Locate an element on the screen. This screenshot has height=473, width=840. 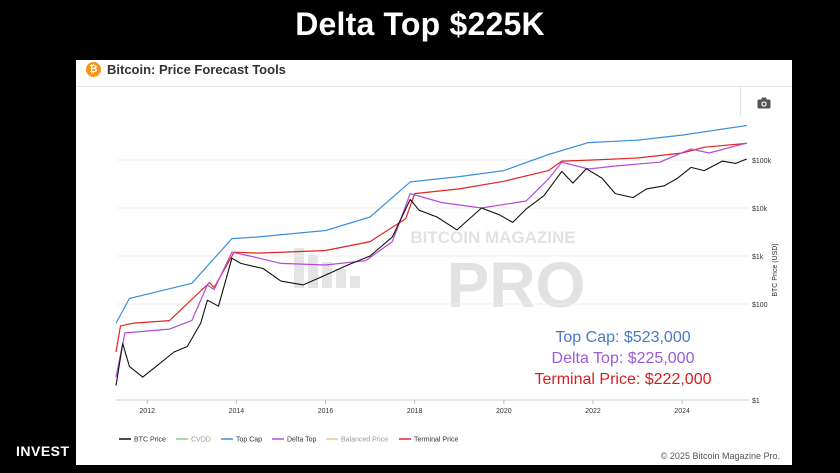
y-tick-label: $100 is located at coordinates (760, 305).